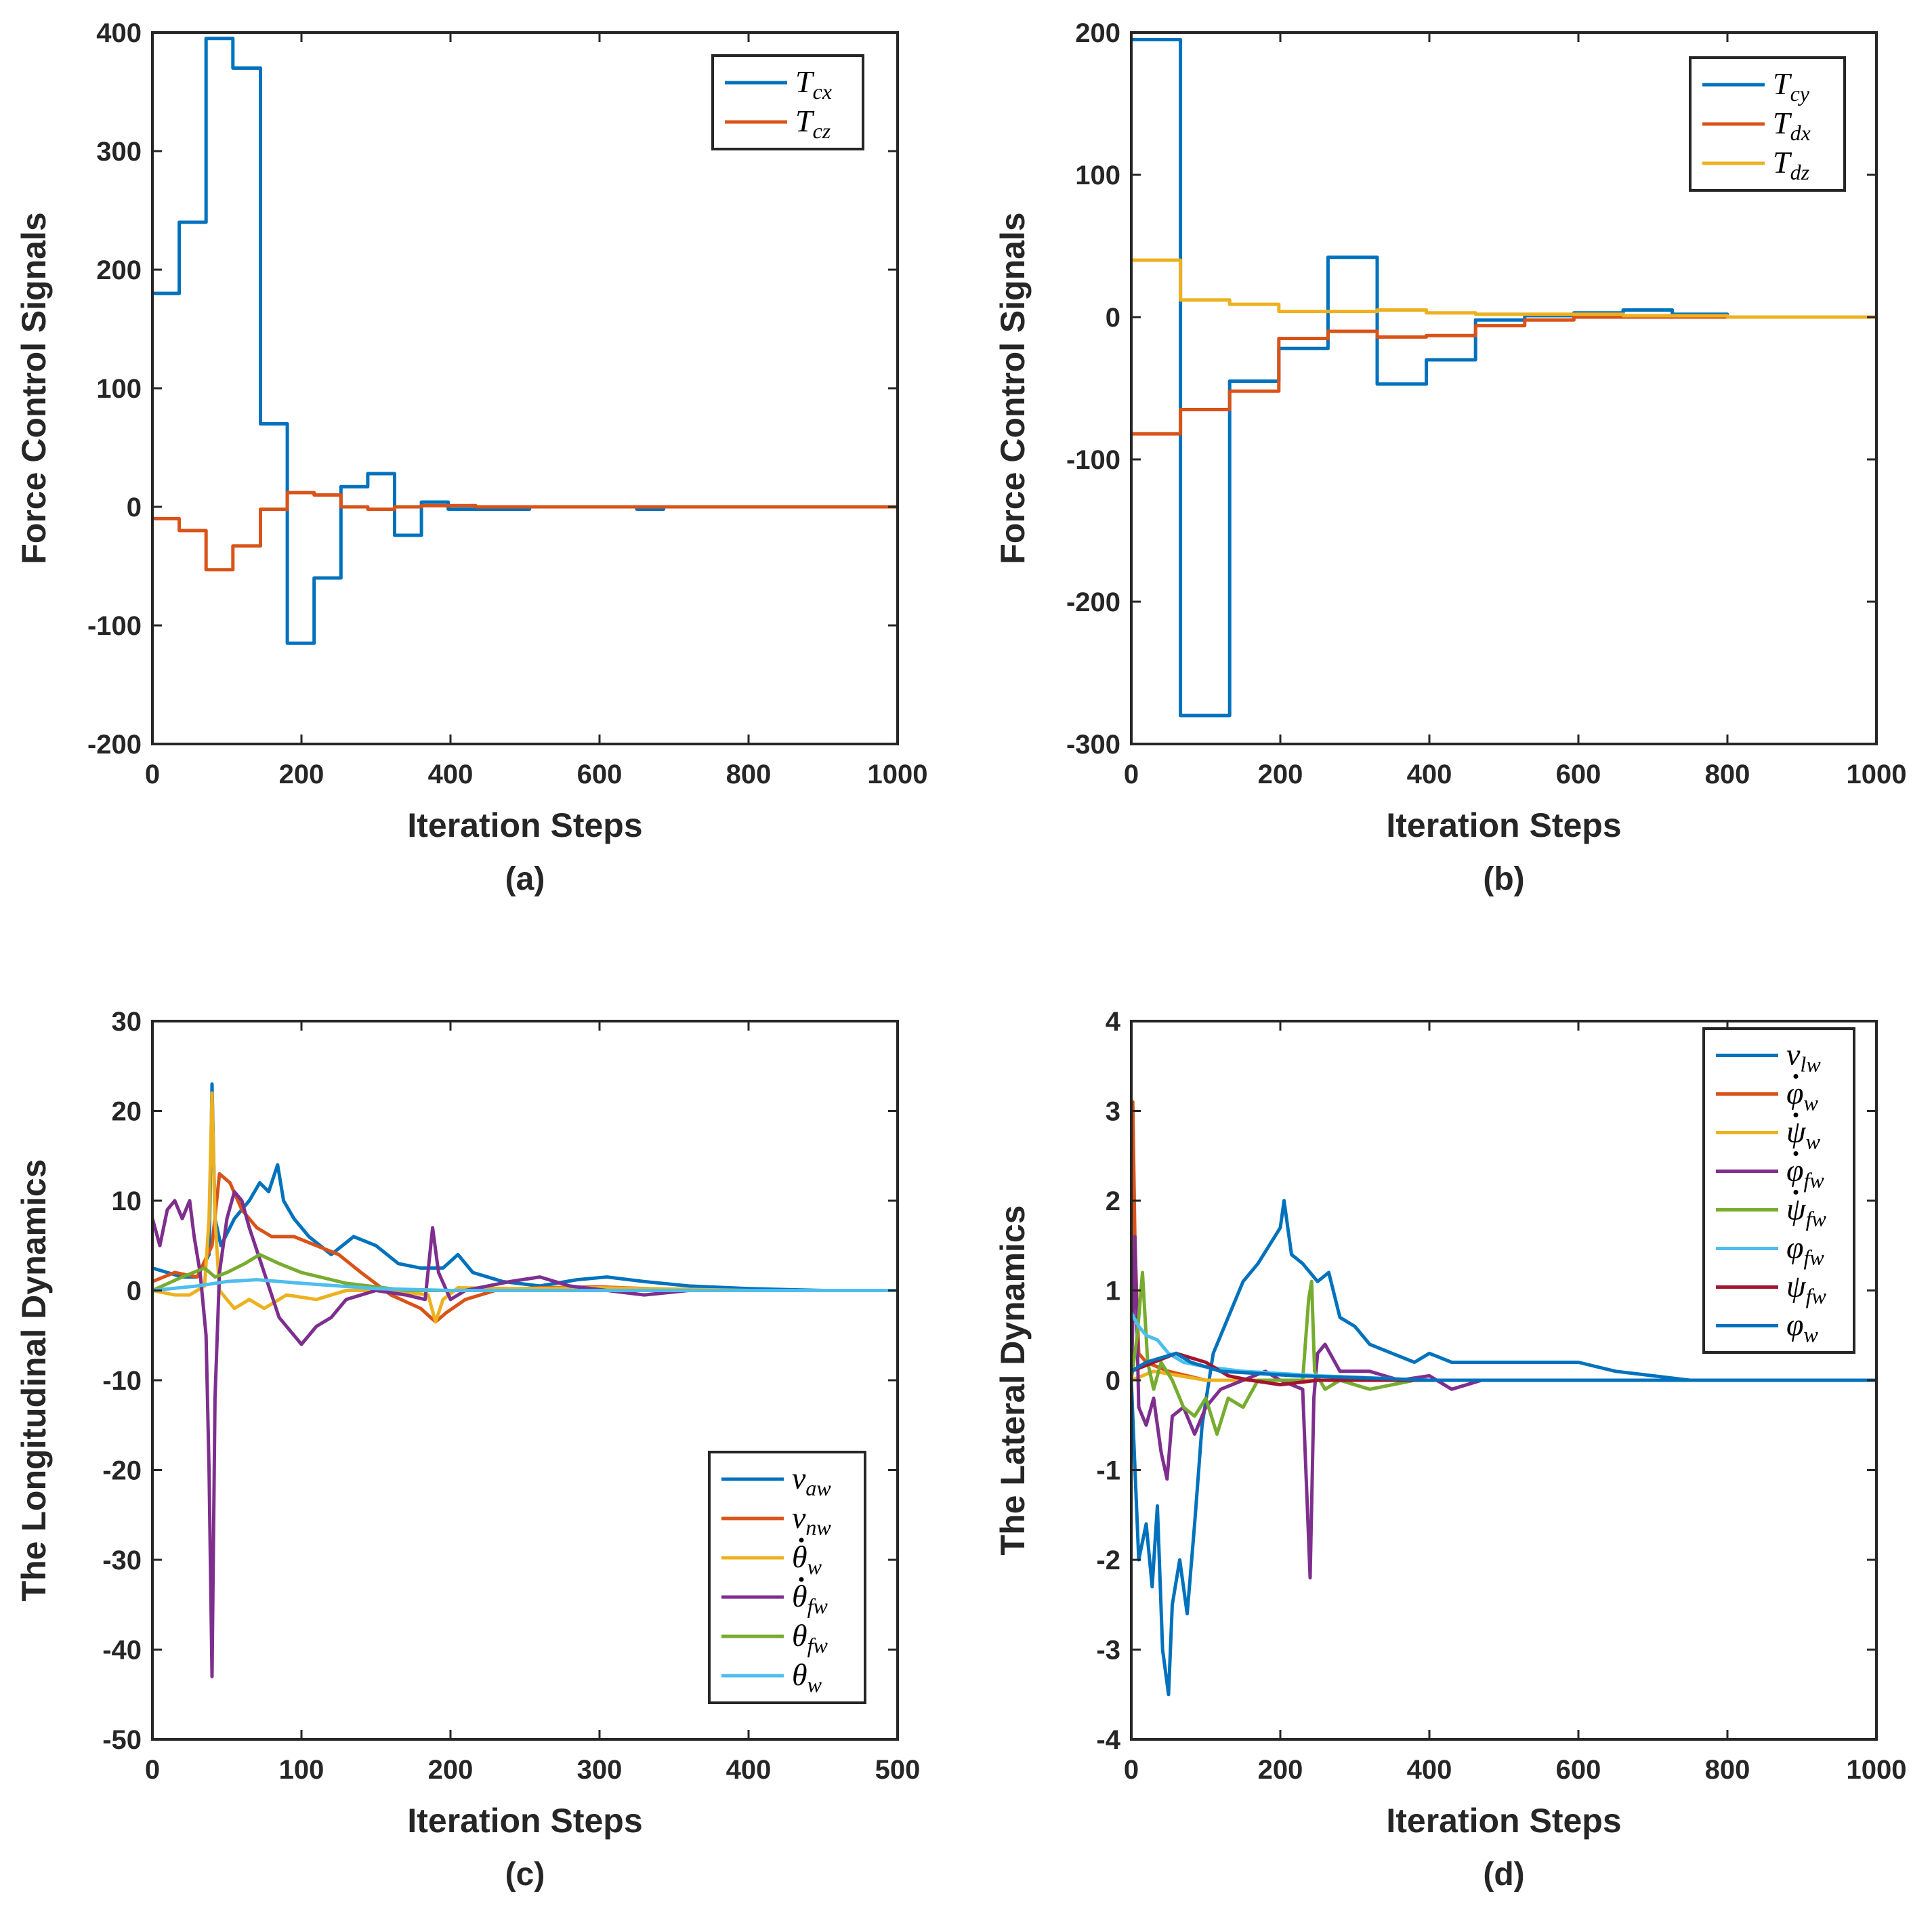 Image resolution: width=1932 pixels, height=1923 pixels. I want to click on y-tick-label: 10, so click(127, 1201).